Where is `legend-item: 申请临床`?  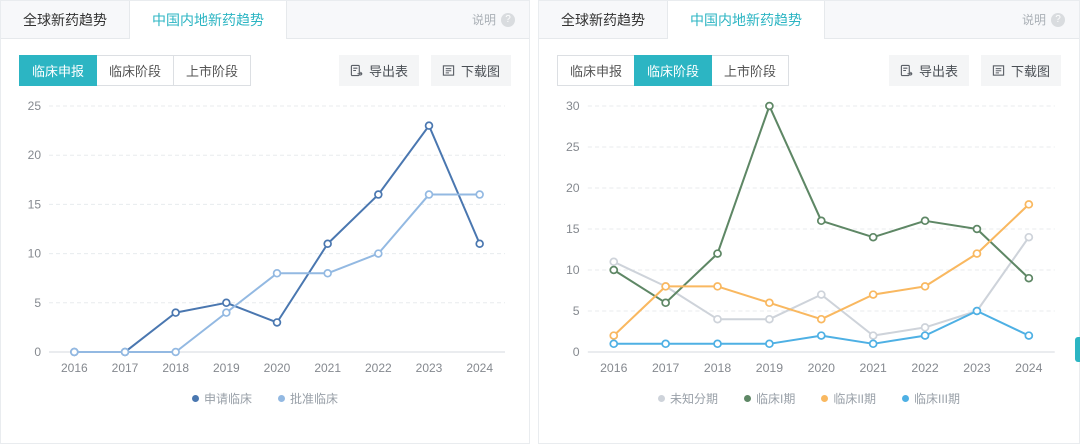 legend-item: 申请临床 is located at coordinates (221, 398).